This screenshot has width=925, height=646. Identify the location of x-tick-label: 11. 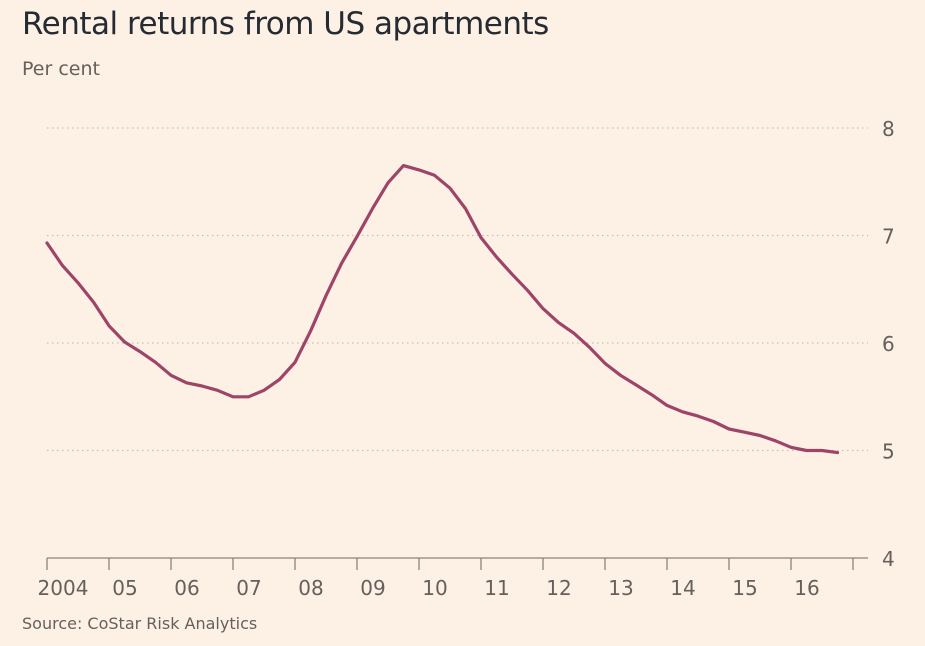
(496, 588).